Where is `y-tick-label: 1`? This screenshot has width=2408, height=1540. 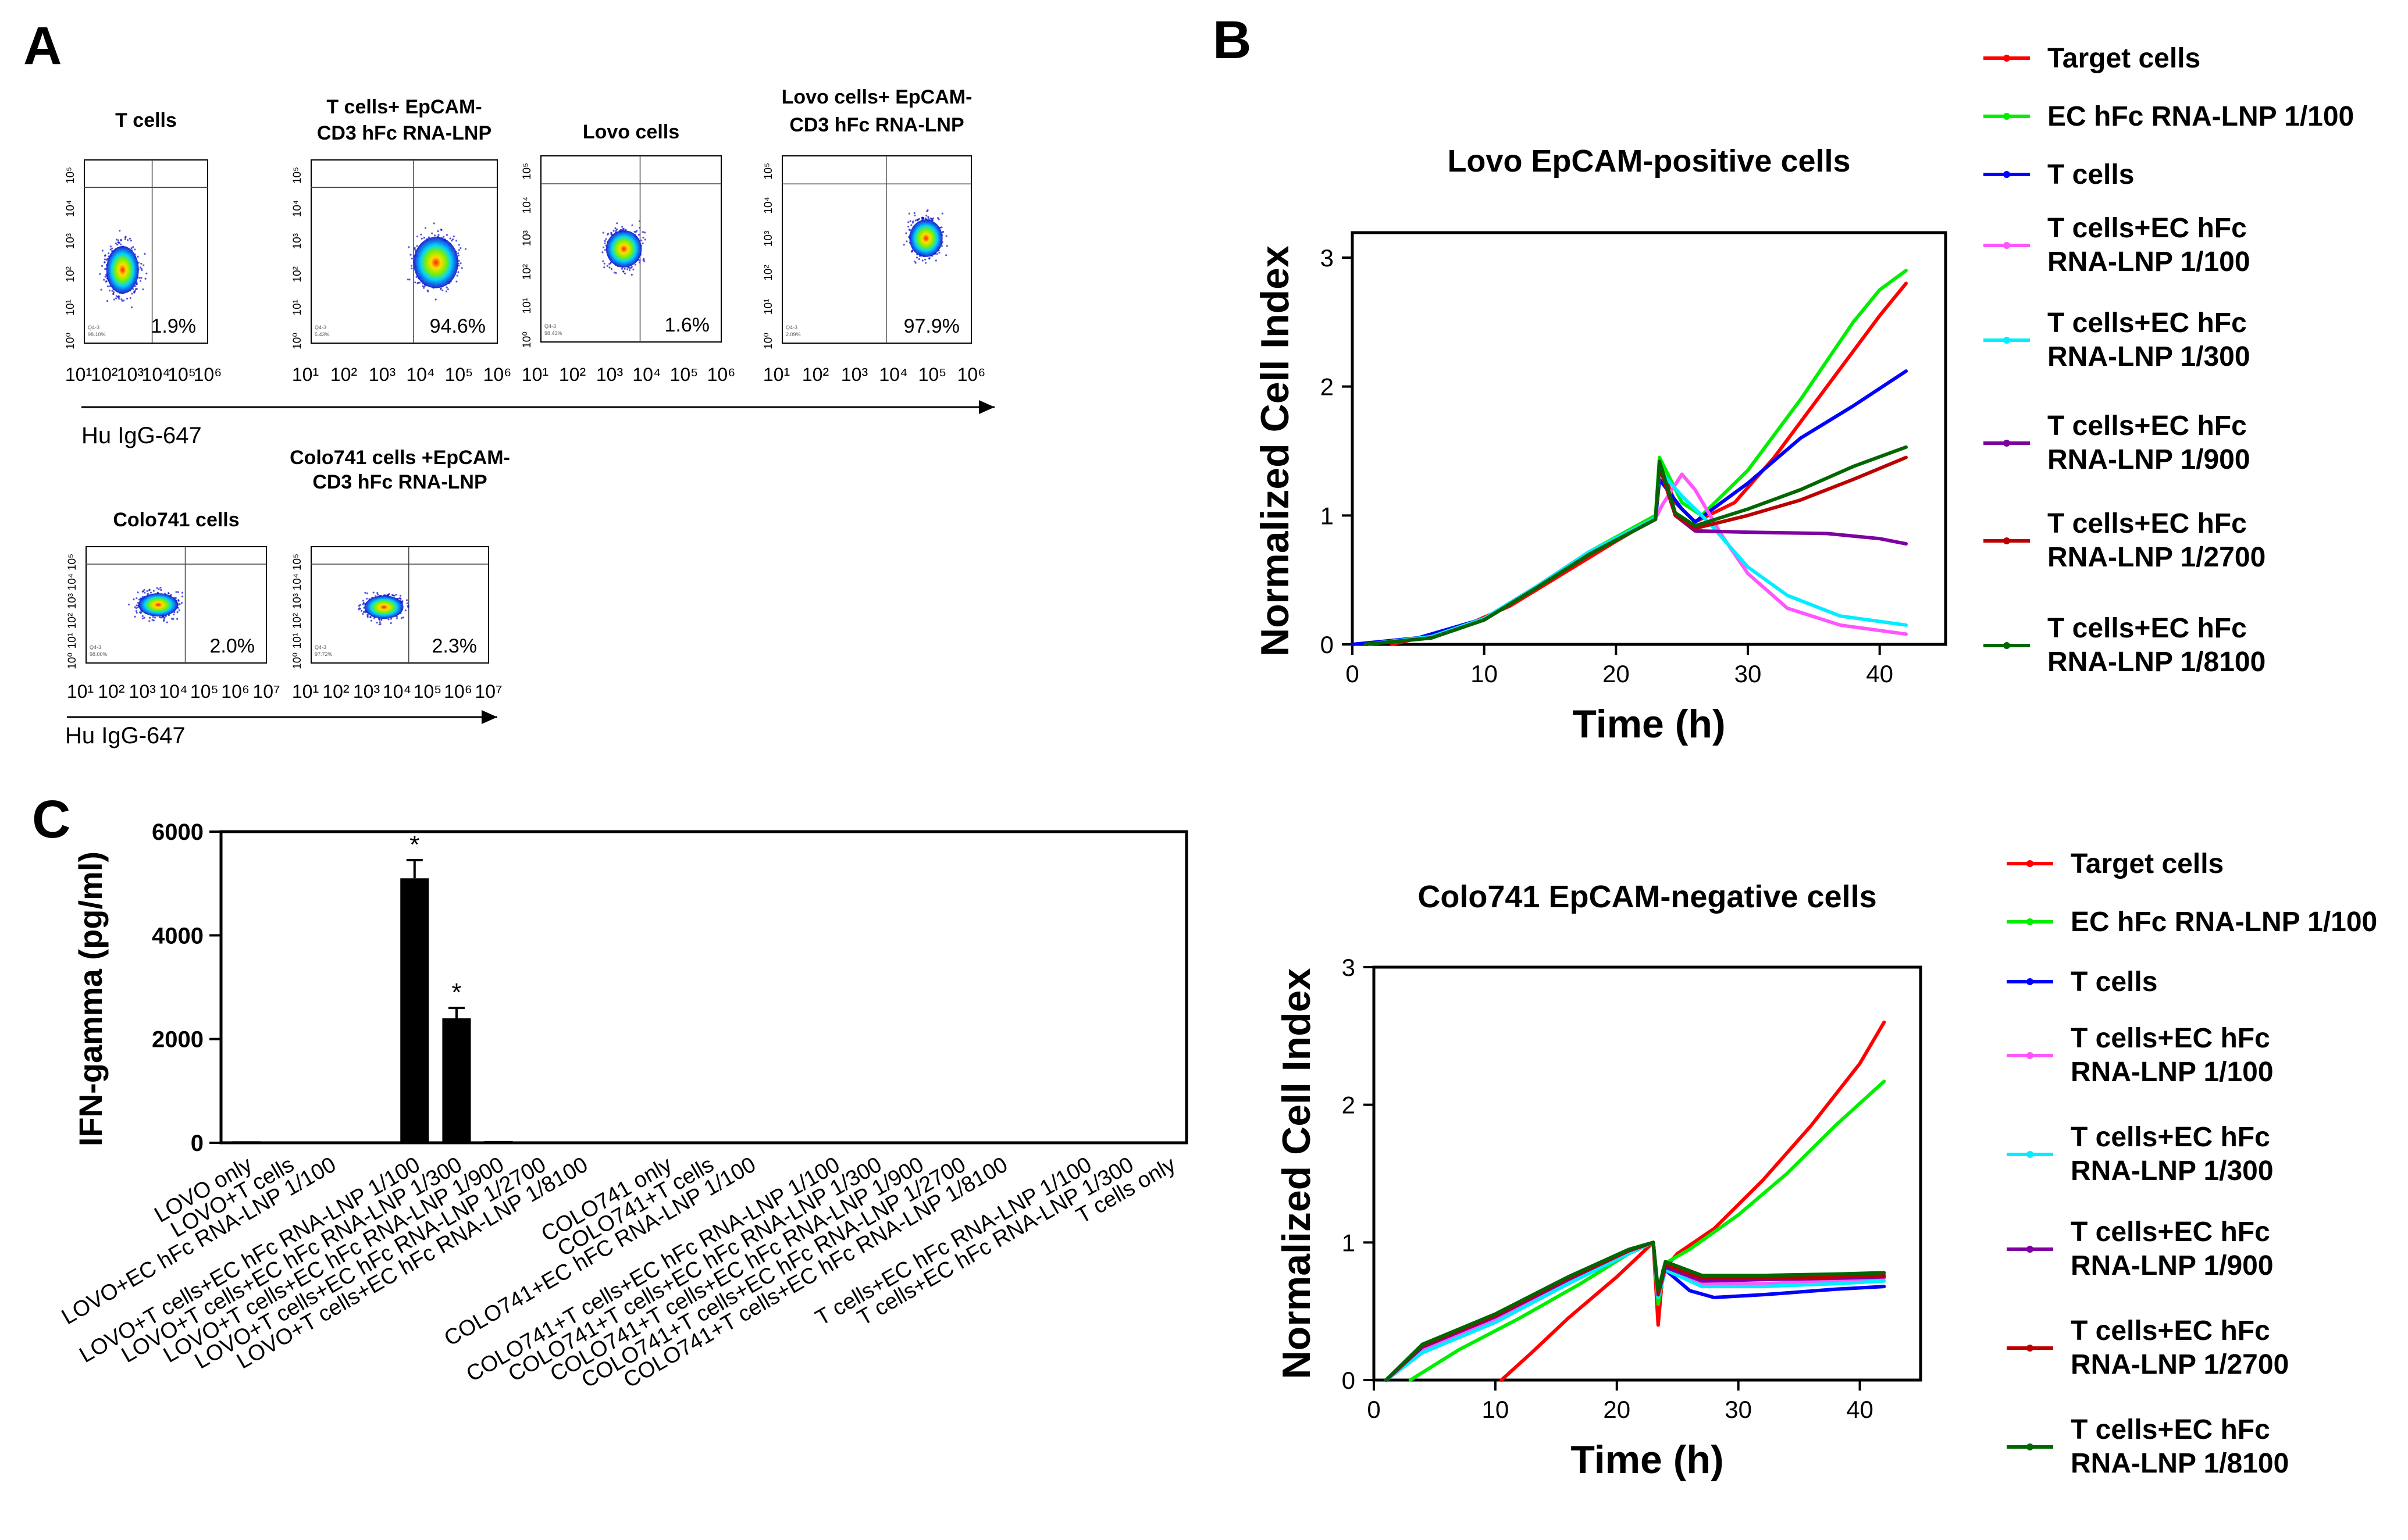
y-tick-label: 1 is located at coordinates (1327, 515).